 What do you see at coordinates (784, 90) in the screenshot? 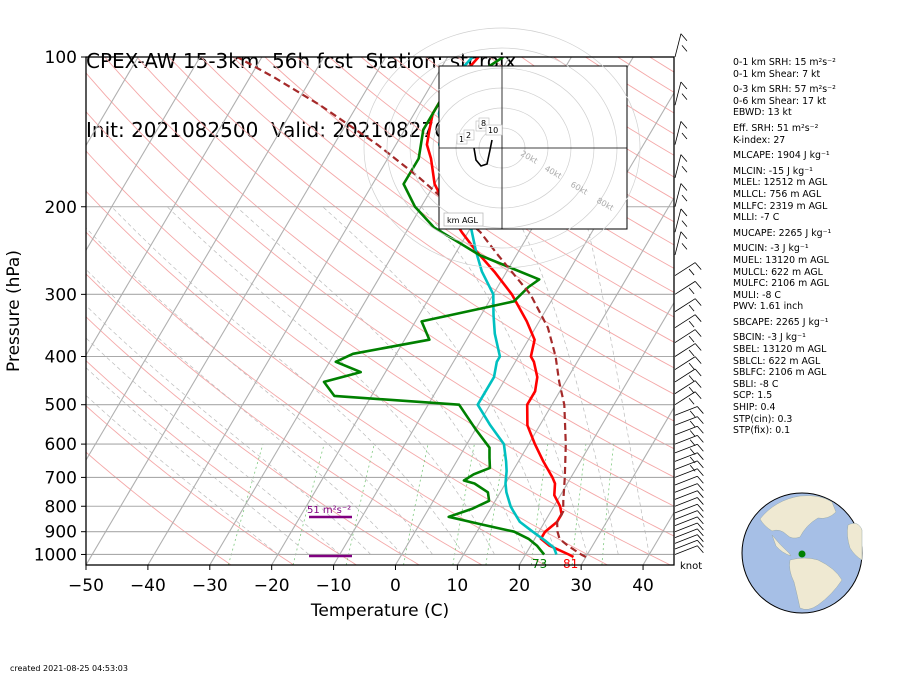
I see `index-line: 0-3 km SRH: 57 m²s⁻²` at bounding box center [784, 90].